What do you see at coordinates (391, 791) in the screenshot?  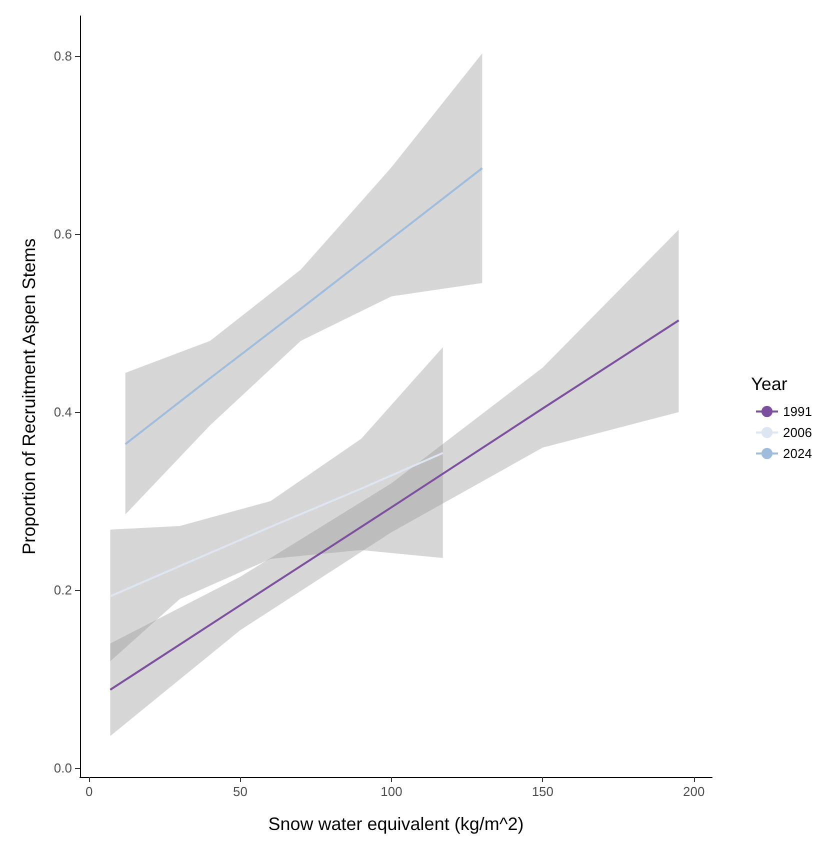 I see `x-tick-label: 100` at bounding box center [391, 791].